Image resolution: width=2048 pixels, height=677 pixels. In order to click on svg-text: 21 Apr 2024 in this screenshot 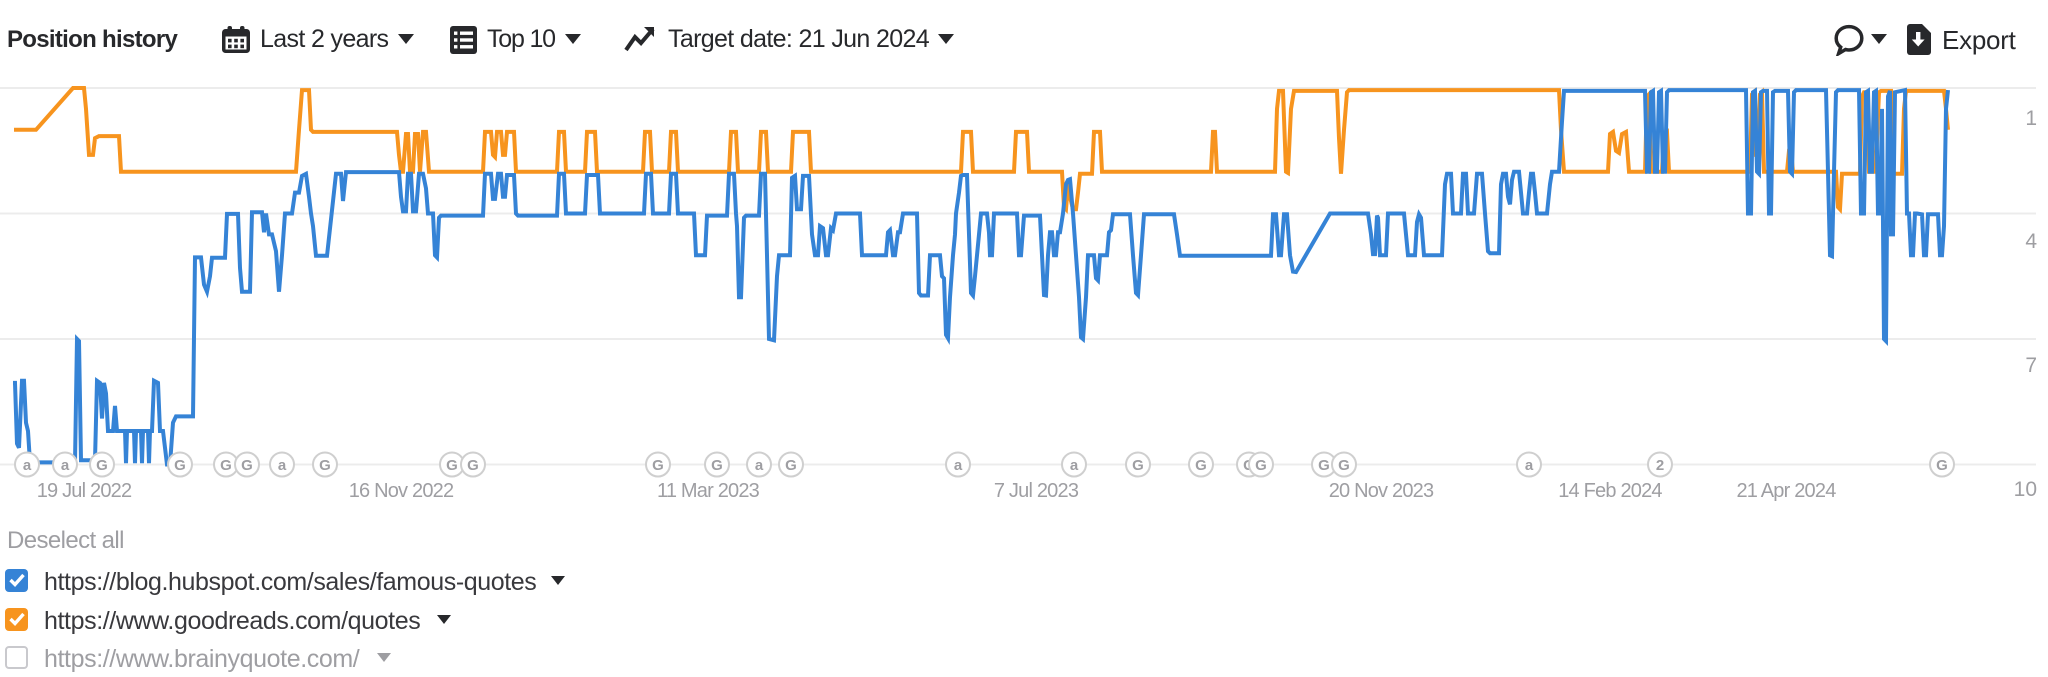, I will do `click(1786, 491)`.